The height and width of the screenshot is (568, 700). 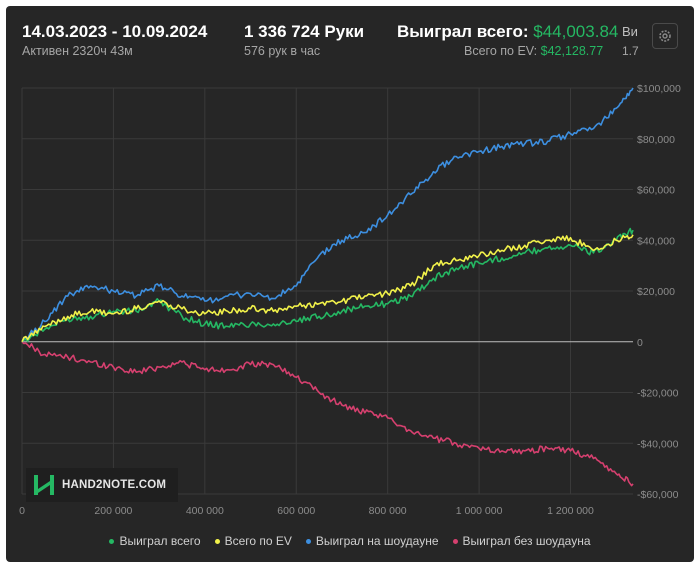 I want to click on won-total-value: $44,003.84, so click(x=576, y=31).